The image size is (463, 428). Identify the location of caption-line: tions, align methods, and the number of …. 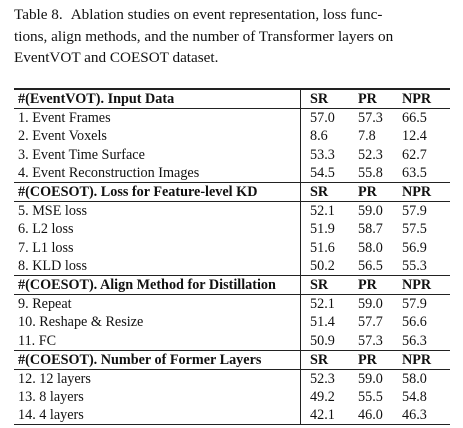
(204, 36).